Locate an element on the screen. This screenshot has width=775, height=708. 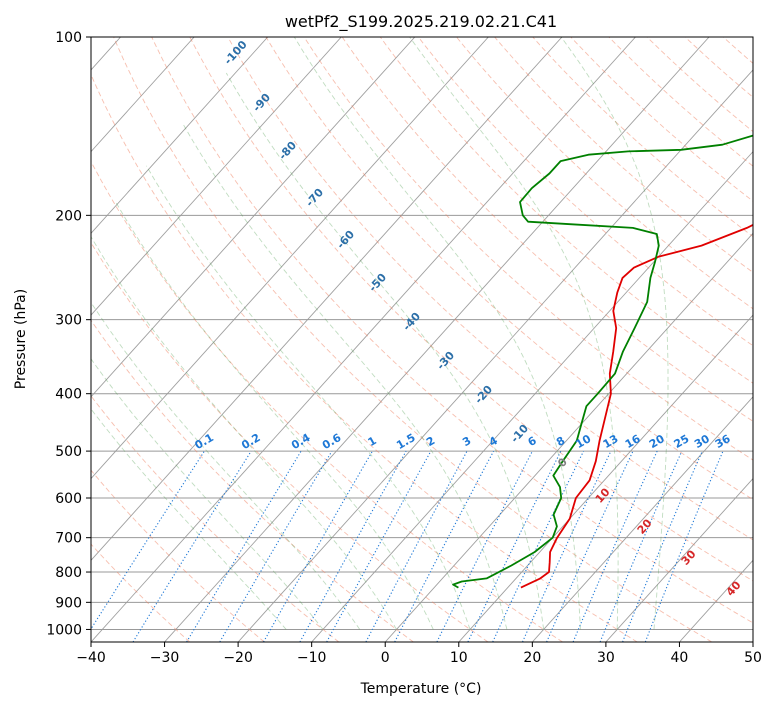
x-tick-label: −40 is located at coordinates (91, 658).